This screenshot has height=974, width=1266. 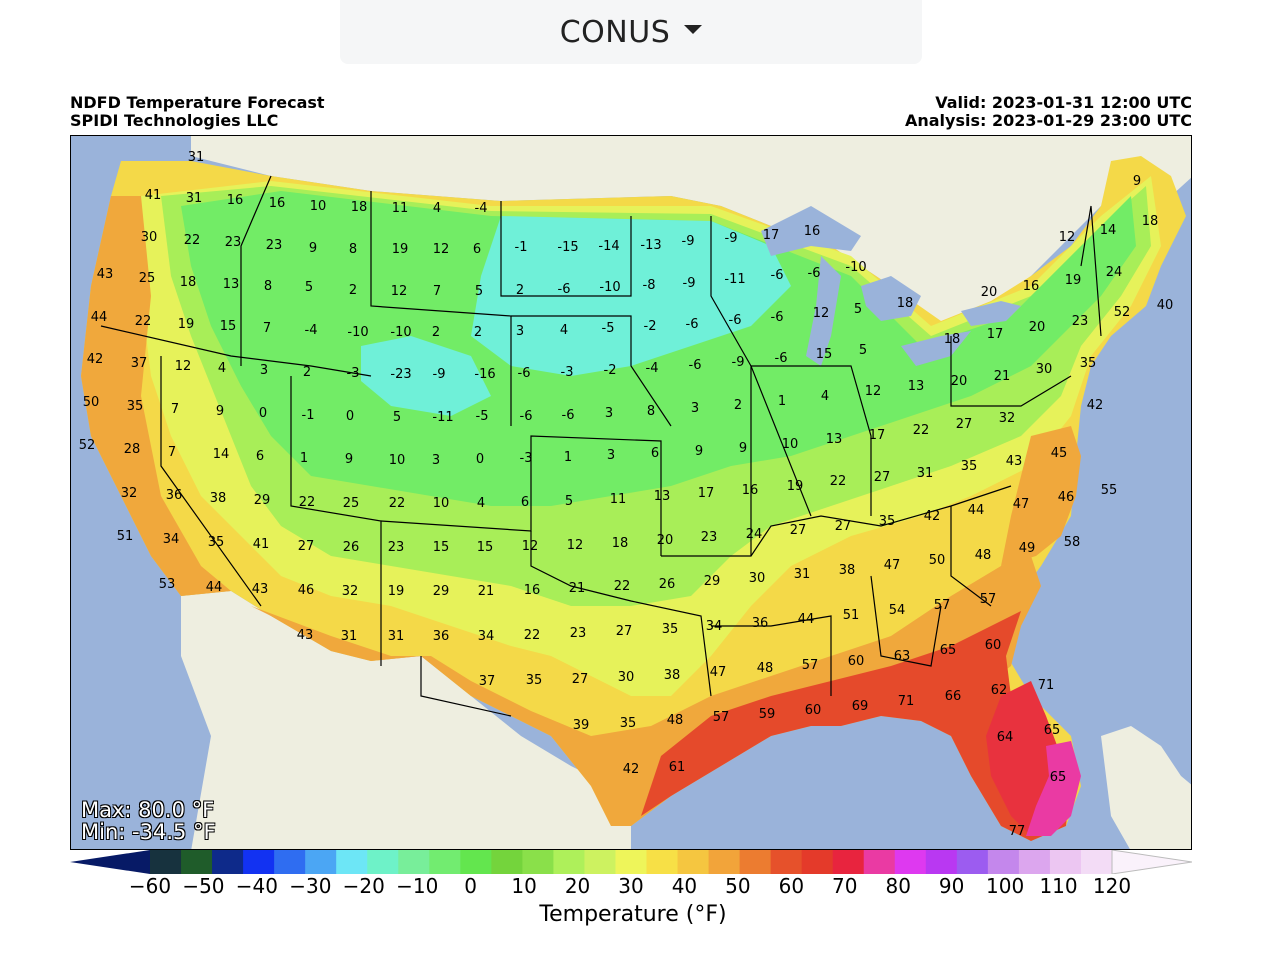 What do you see at coordinates (125, 536) in the screenshot?
I see `grid-value-label: 51` at bounding box center [125, 536].